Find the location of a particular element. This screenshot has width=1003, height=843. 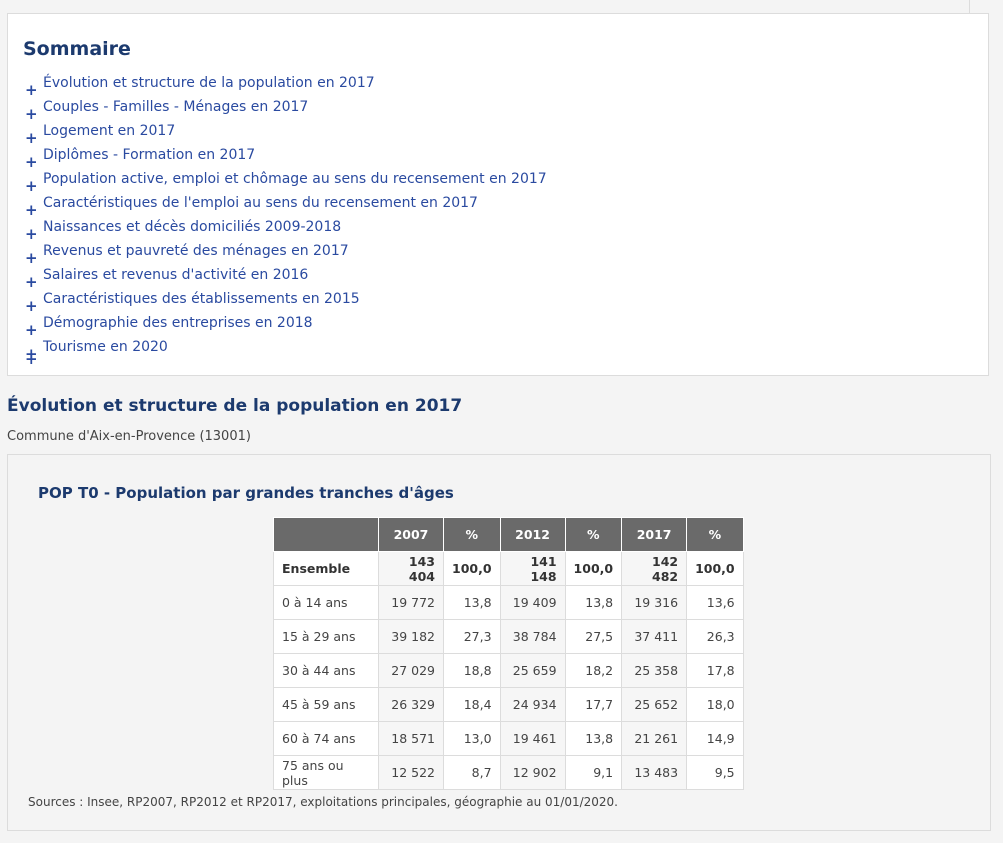

row-label: 15 à 29 ans is located at coordinates (326, 636).